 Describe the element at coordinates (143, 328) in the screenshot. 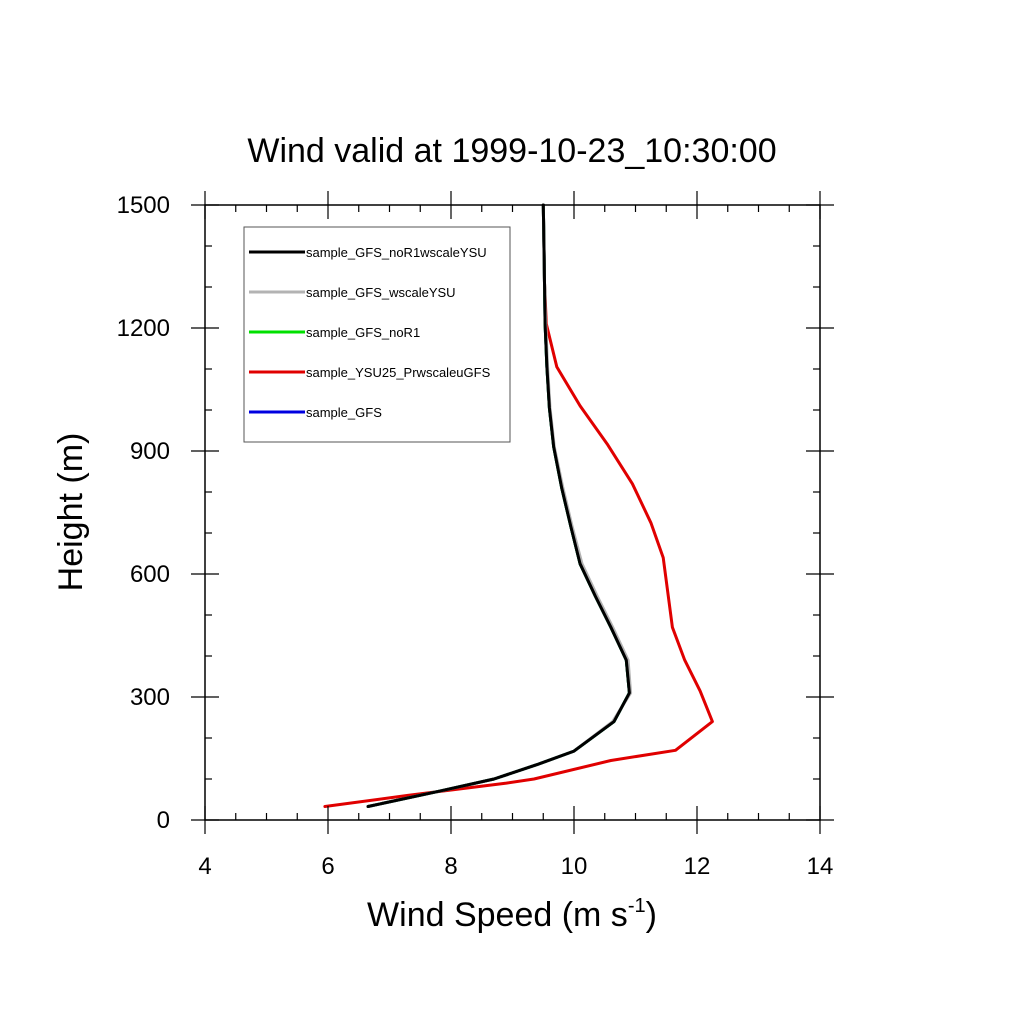

I see `y-tick-label: 1200` at that location.